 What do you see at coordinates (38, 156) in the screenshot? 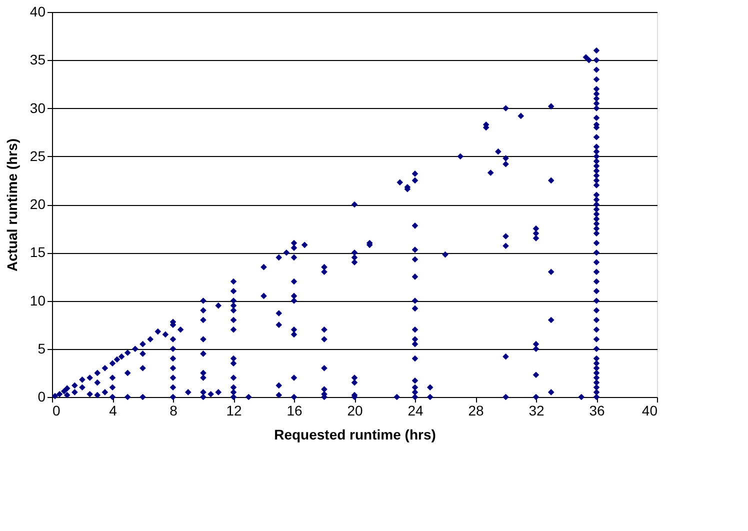
I see `y-tick-label: 25` at bounding box center [38, 156].